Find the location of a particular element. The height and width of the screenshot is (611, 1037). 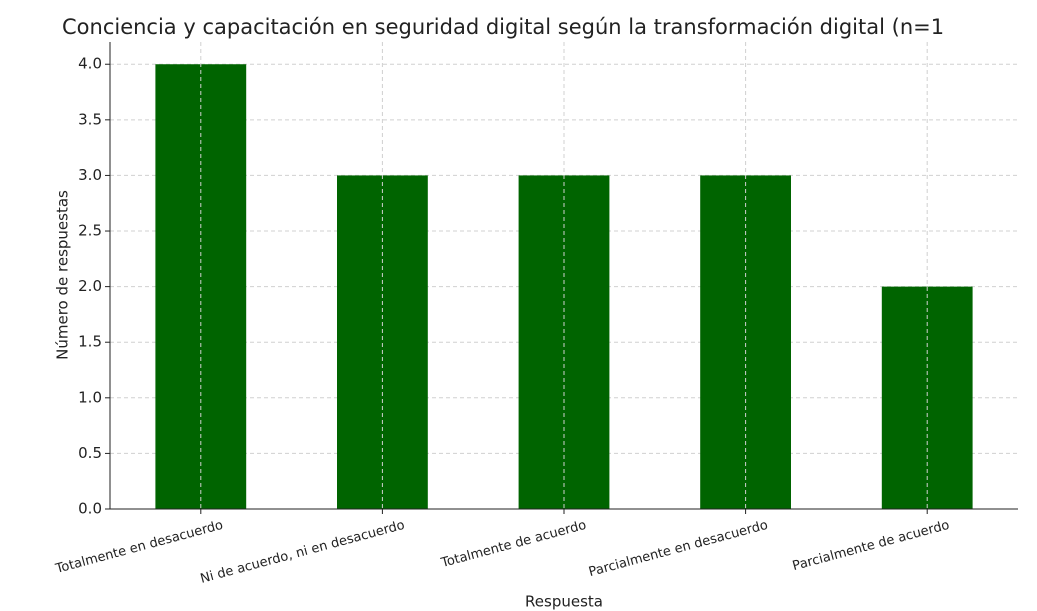

y-tick-label: 4.0 is located at coordinates (90, 64).